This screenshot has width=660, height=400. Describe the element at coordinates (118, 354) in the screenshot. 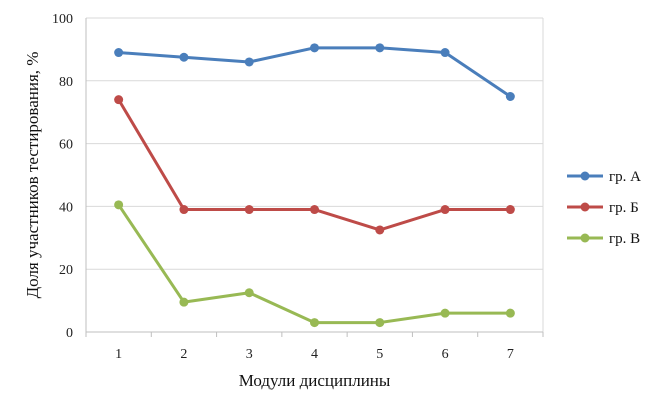

I see `x-tick-label: 1` at that location.